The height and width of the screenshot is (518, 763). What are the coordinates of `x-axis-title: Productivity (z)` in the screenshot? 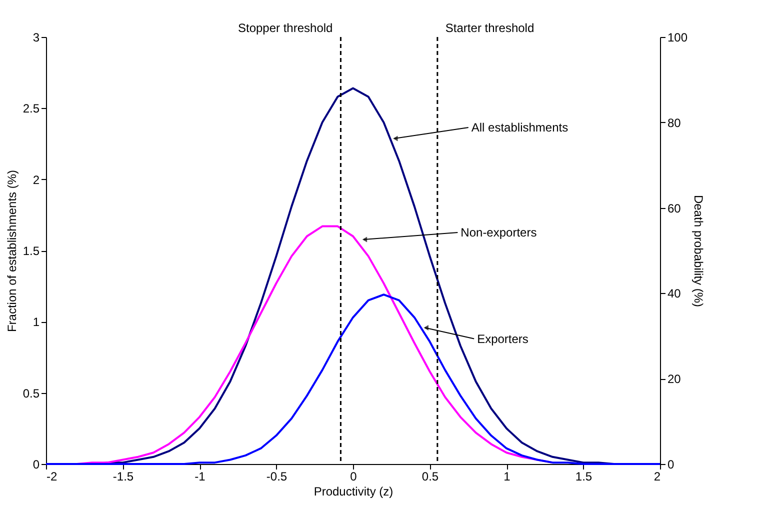 It's located at (354, 491).